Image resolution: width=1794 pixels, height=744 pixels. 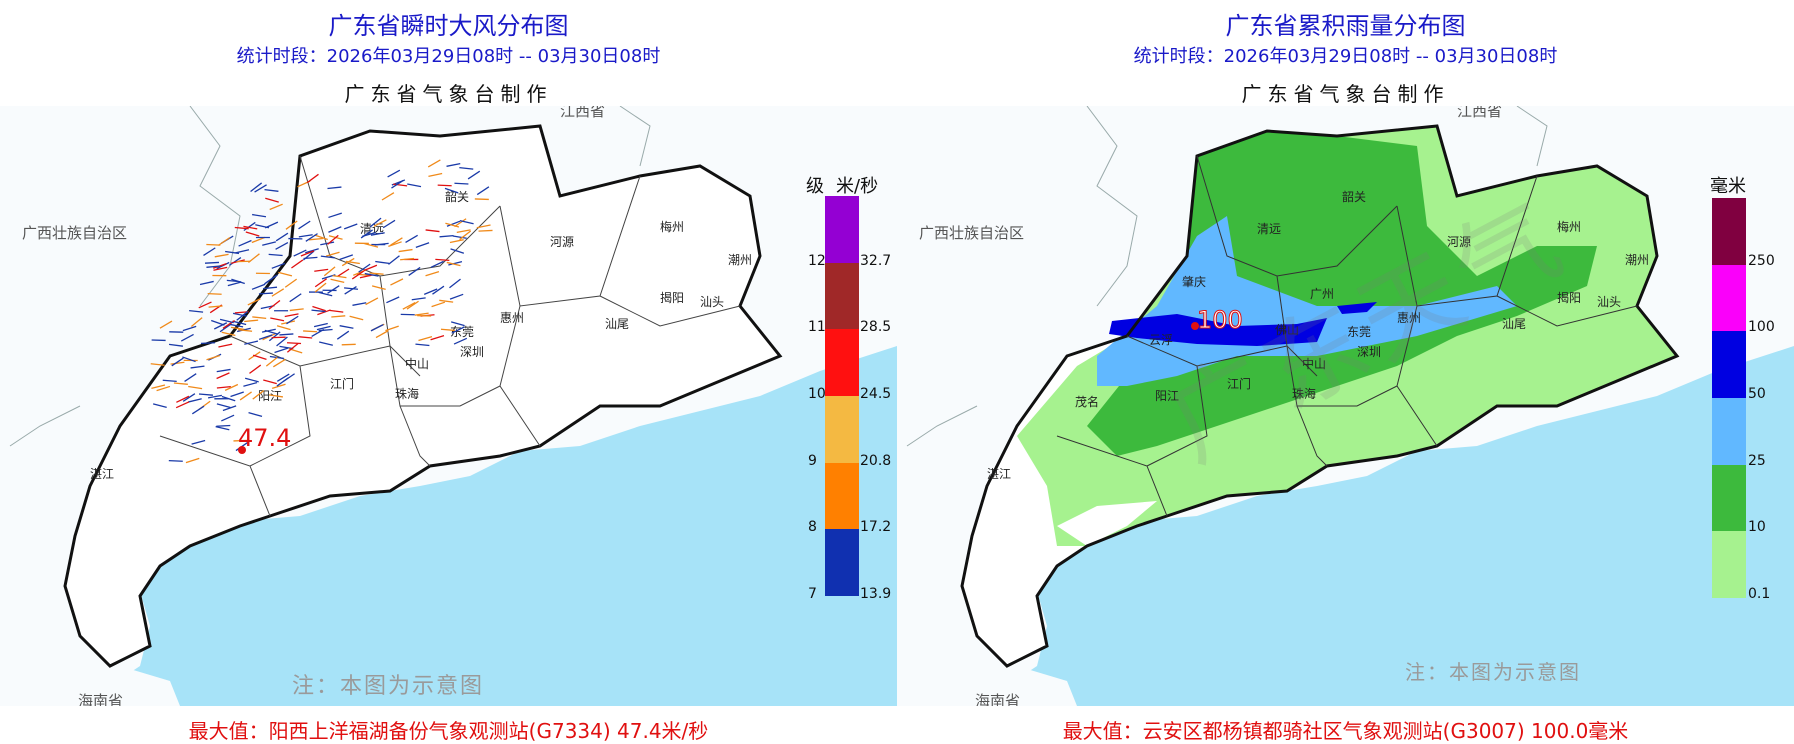 I want to click on rain-legend-threshold: 250, so click(x=1761, y=260).